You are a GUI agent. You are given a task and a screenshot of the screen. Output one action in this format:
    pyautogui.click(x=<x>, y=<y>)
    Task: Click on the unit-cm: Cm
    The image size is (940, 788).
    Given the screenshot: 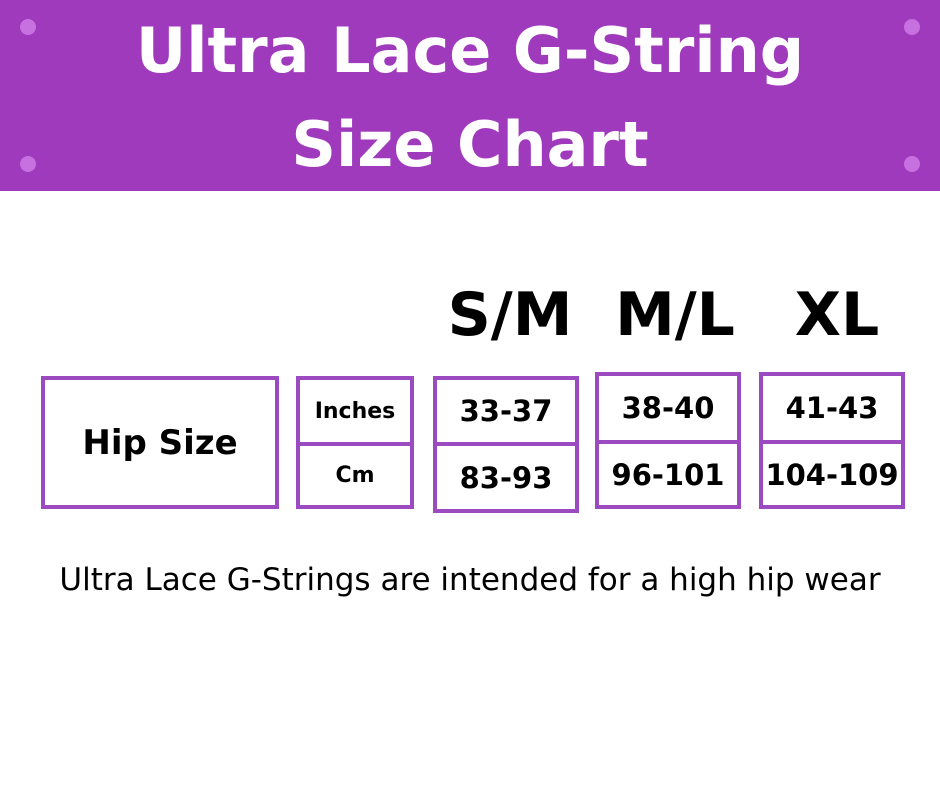 What is the action you would take?
    pyautogui.click(x=355, y=475)
    